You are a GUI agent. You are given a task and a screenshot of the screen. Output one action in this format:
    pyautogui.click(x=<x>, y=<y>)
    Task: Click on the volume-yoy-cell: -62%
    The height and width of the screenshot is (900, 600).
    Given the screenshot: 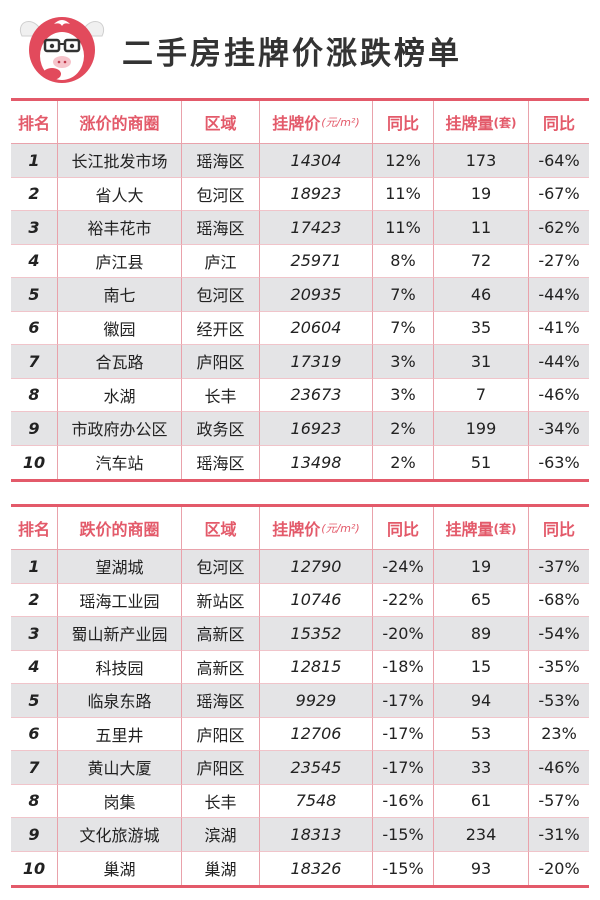 What is the action you would take?
    pyautogui.click(x=559, y=228)
    